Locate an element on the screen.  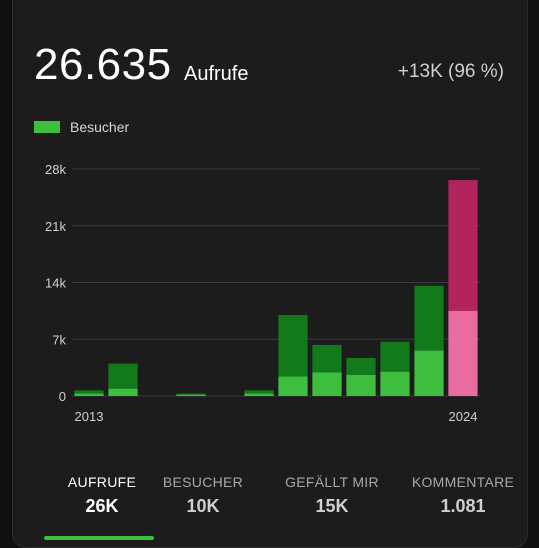
tab-value: 10K is located at coordinates (203, 506).